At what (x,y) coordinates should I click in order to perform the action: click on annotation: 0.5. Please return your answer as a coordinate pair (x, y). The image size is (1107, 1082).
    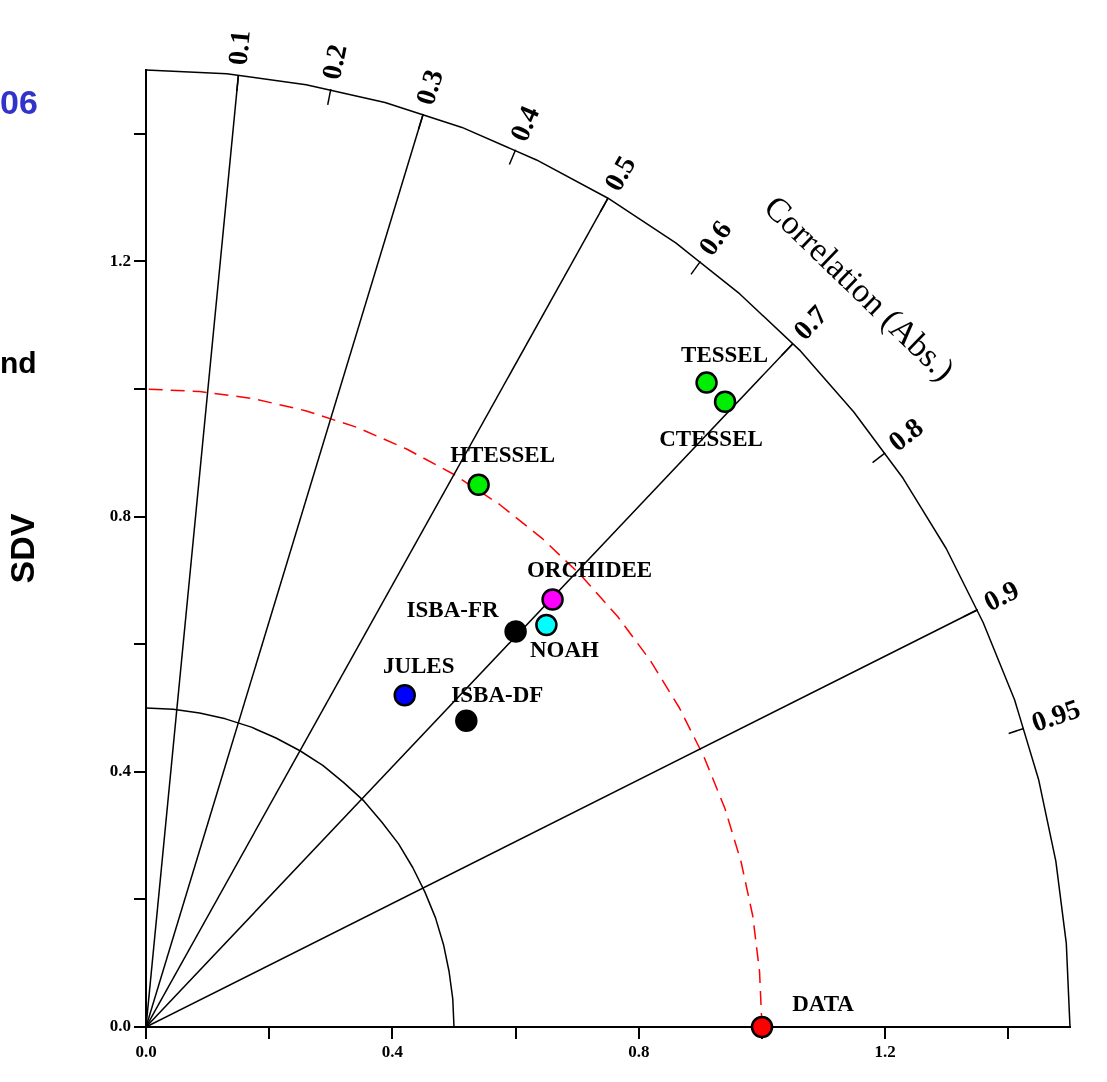
    Looking at the image, I should click on (619, 173).